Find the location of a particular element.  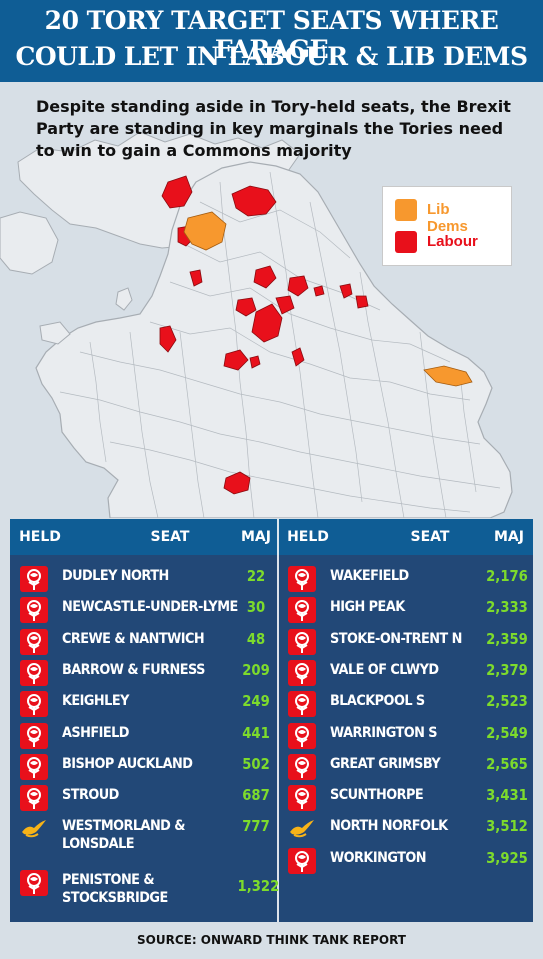

seat-newcastle-under-lyme is located at coordinates (255, 362).